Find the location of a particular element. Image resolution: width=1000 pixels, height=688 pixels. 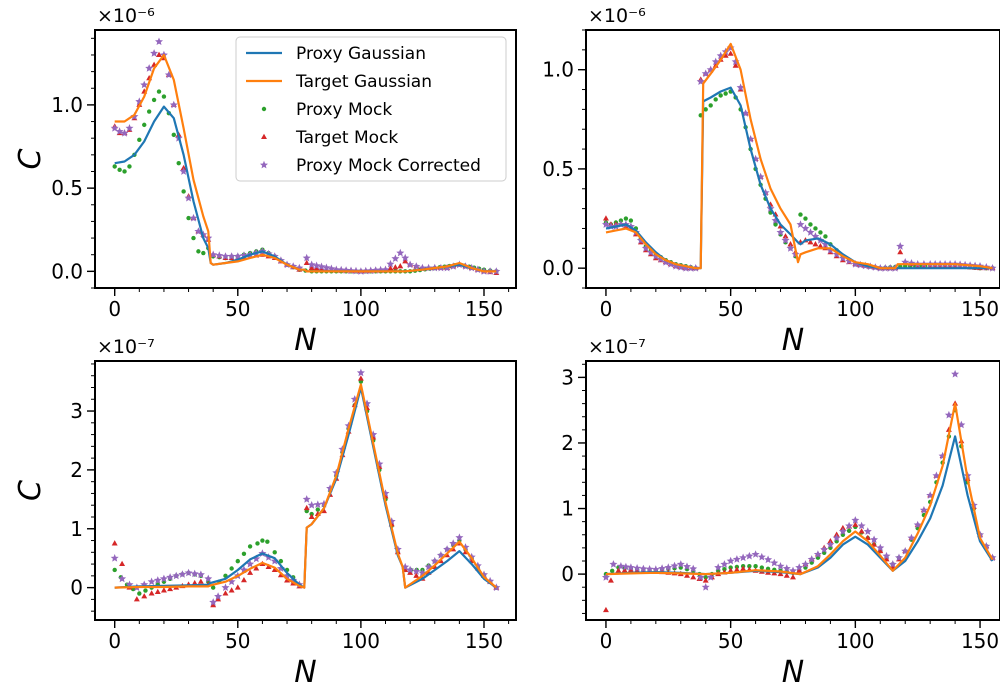

y-tick-label: 3 is located at coordinates (567, 377).